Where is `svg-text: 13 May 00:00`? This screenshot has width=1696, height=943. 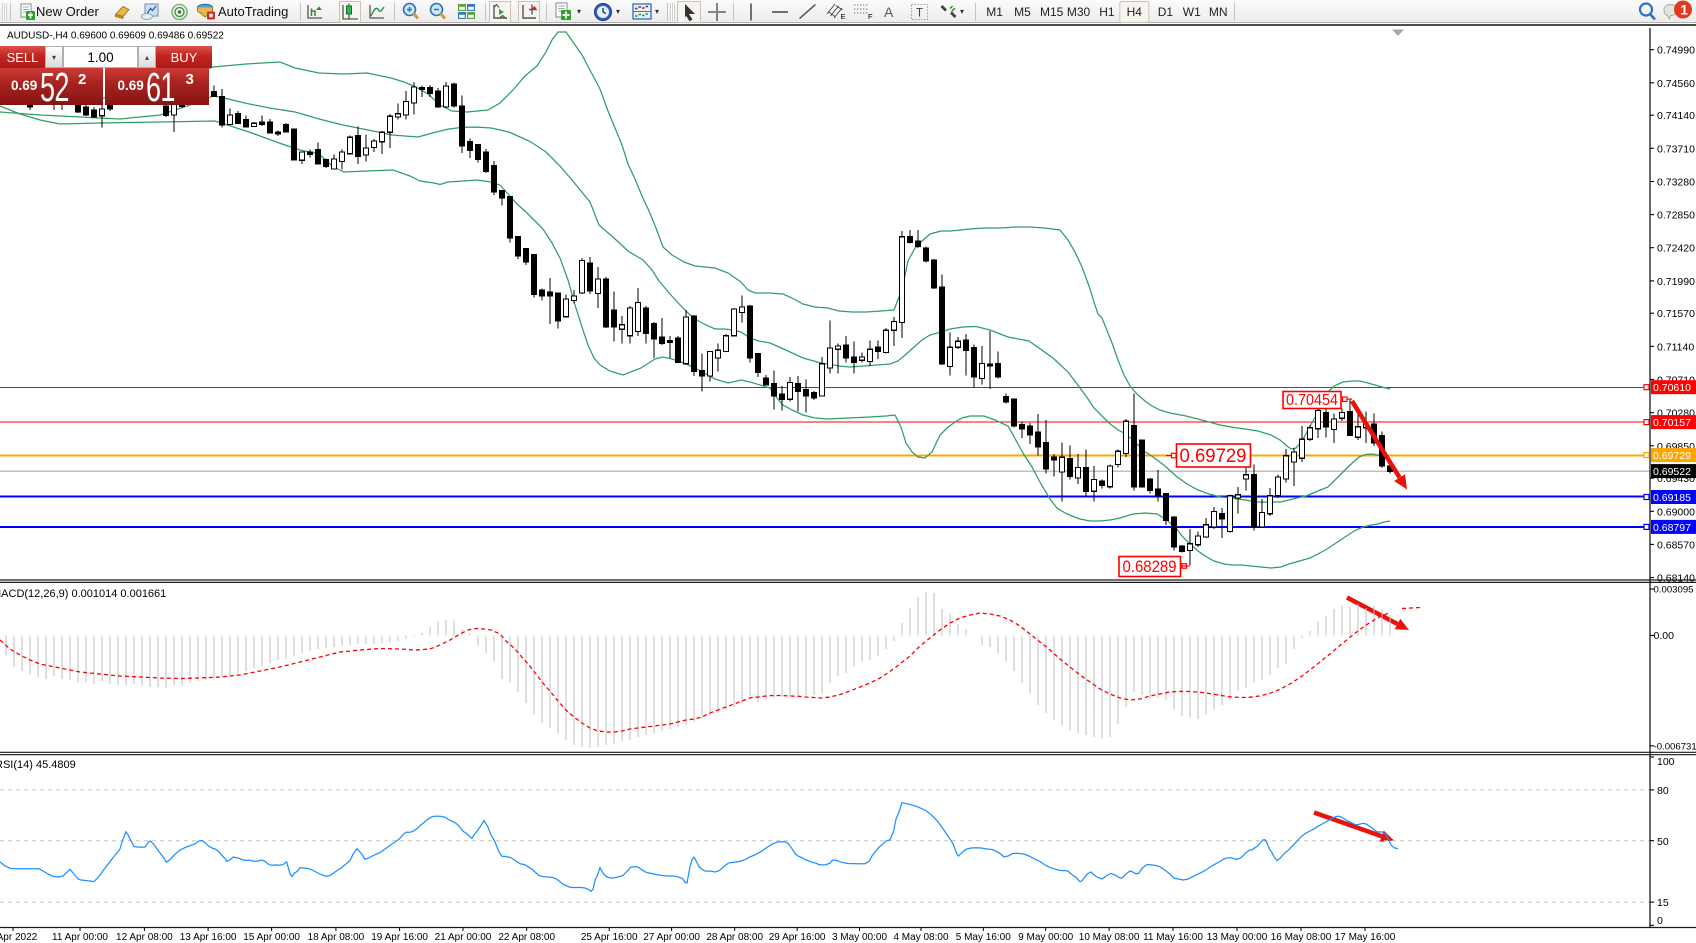 svg-text: 13 May 00:00 is located at coordinates (1237, 937).